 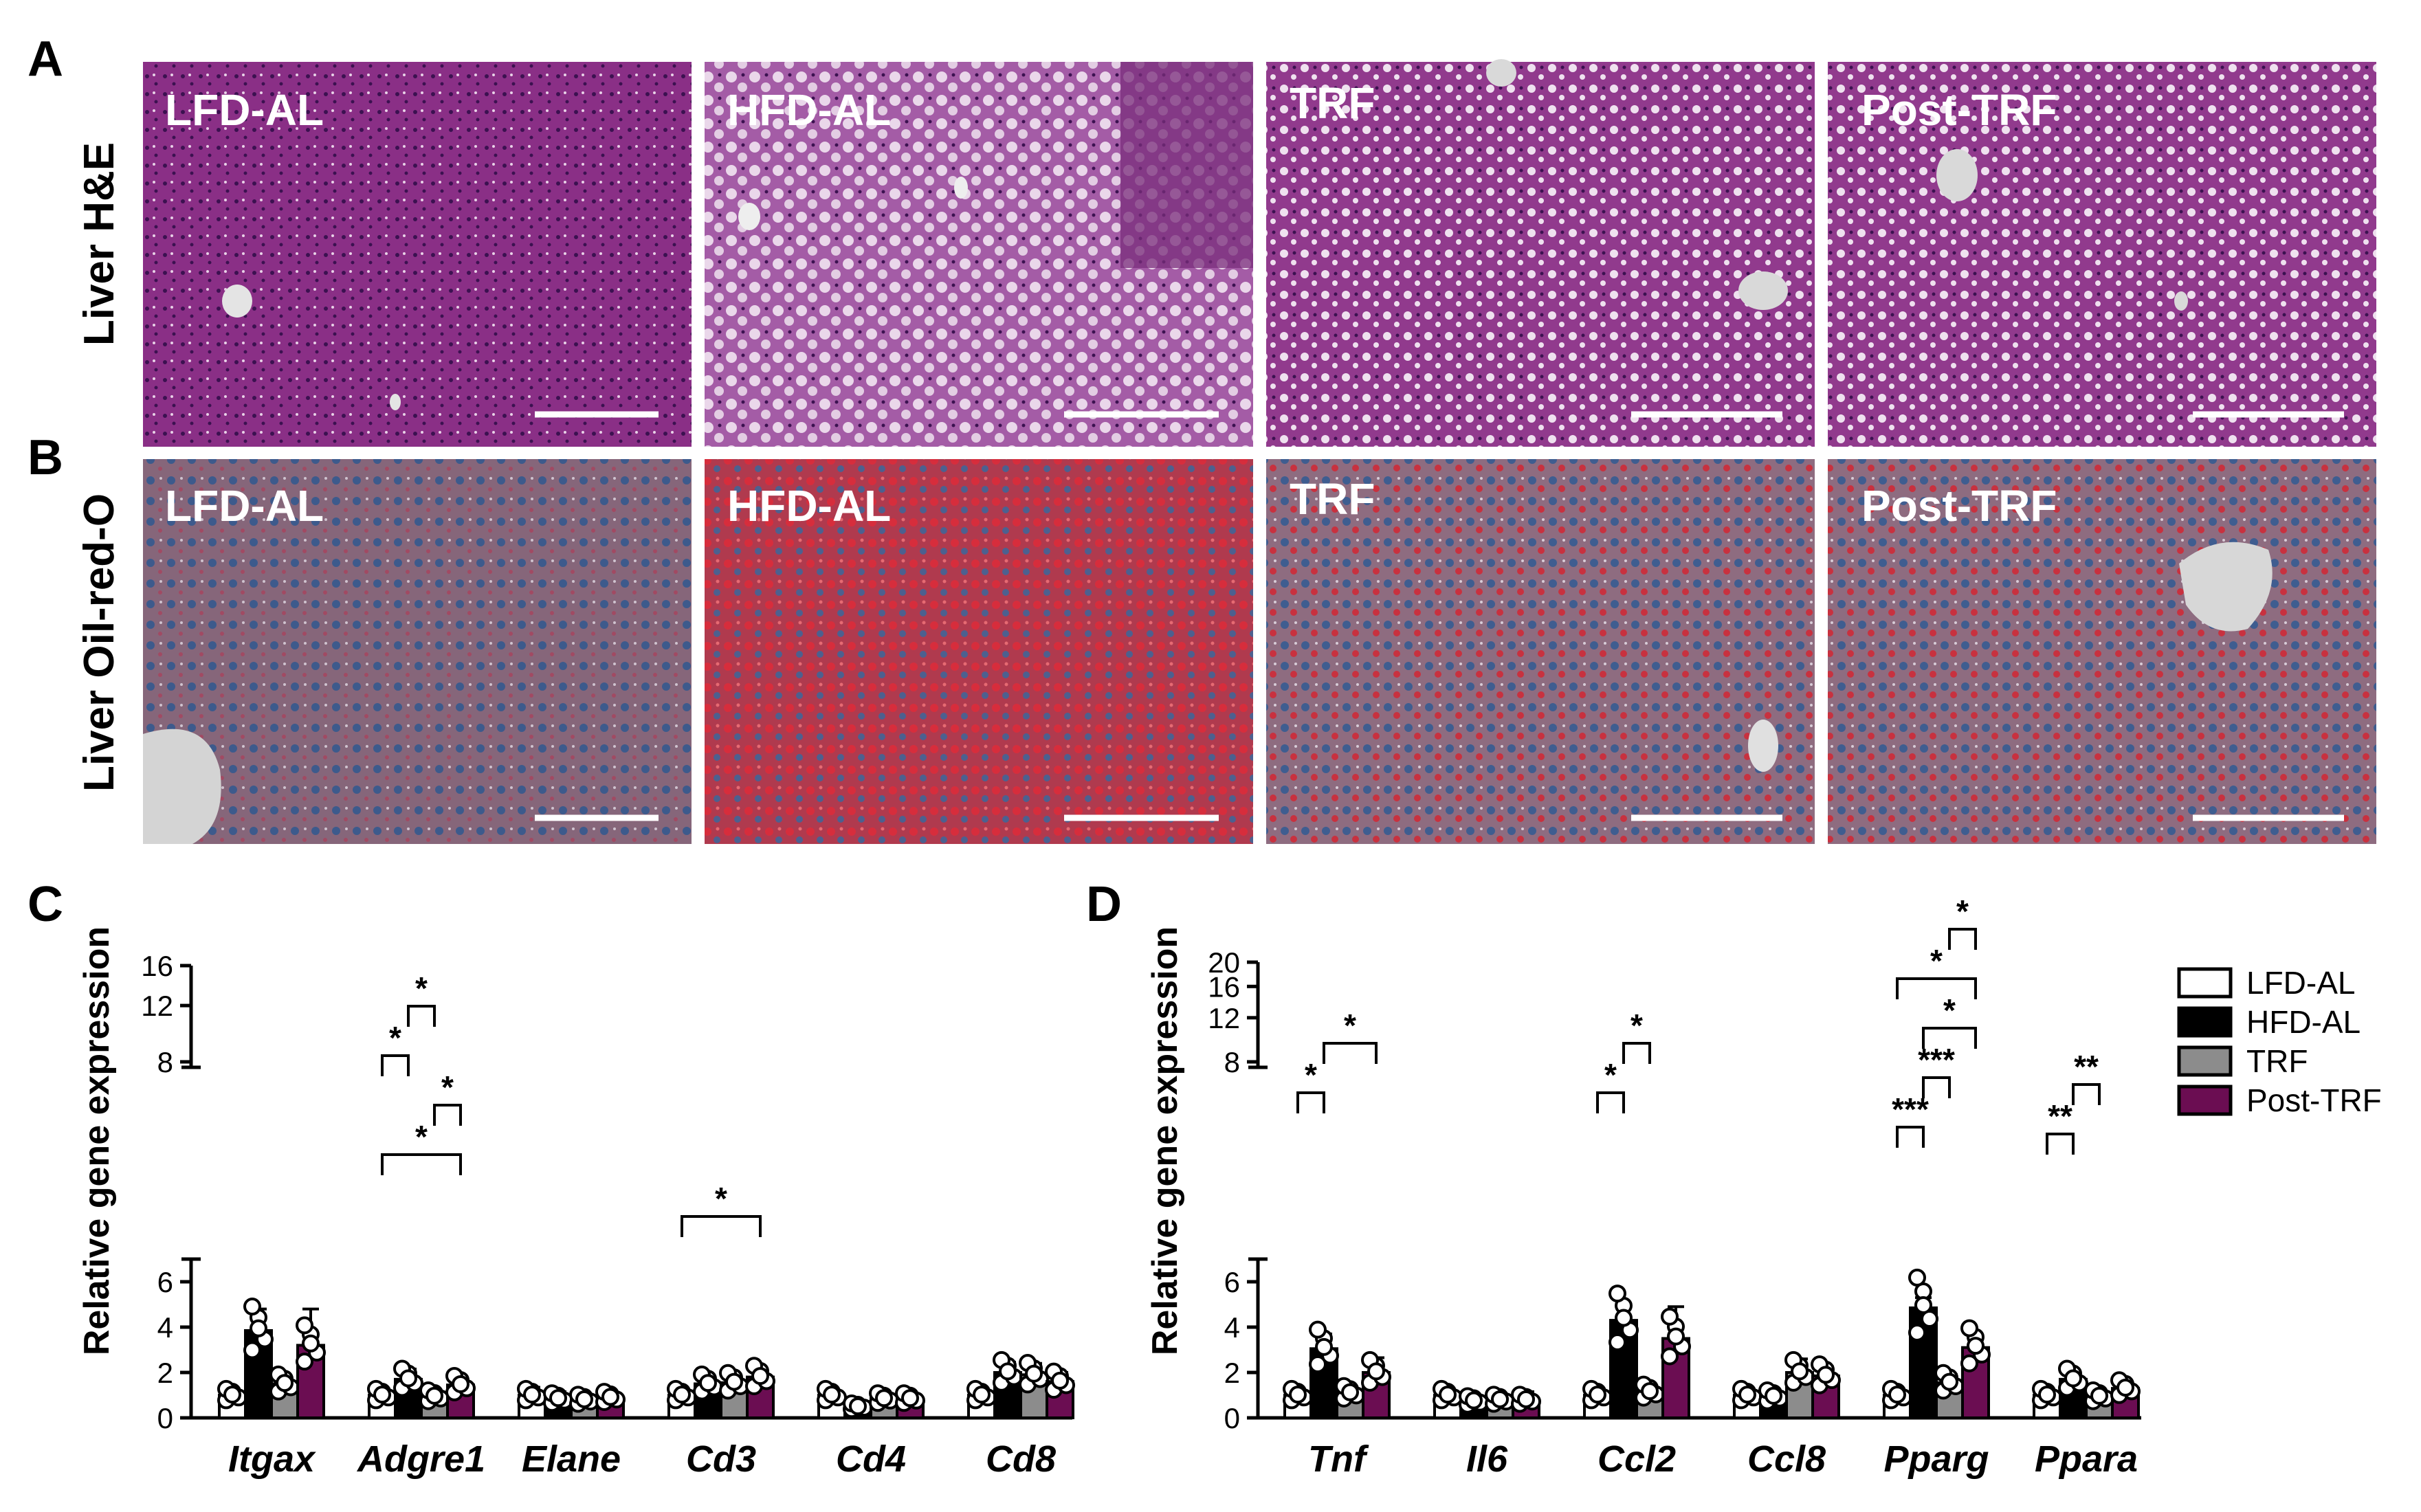 I want to click on legend-swatch-post-trf, so click(x=2205, y=1100).